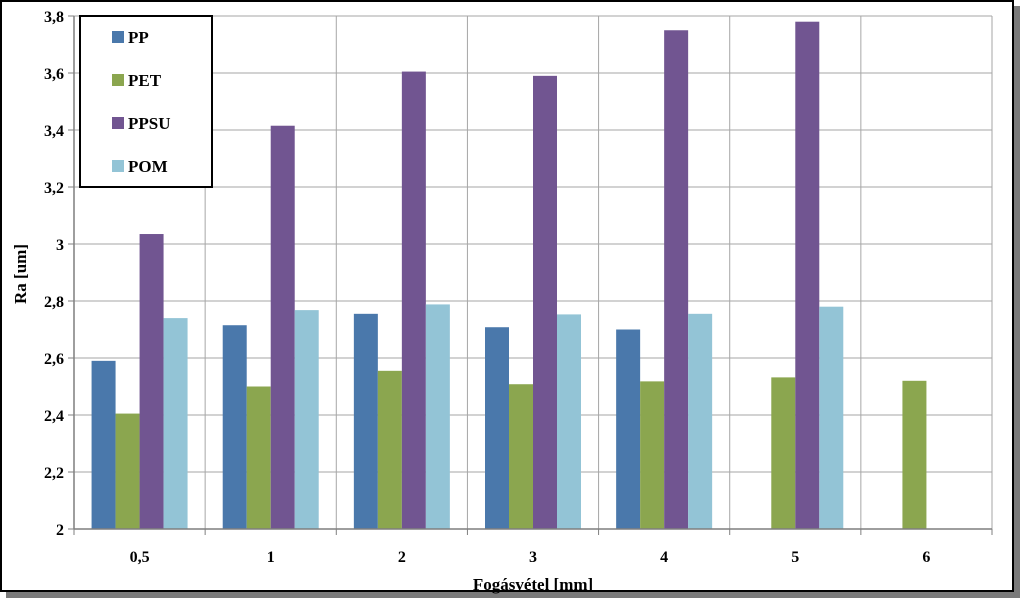 The image size is (1024, 602). Describe the element at coordinates (140, 557) in the screenshot. I see `x-tick-label: 0,5` at that location.